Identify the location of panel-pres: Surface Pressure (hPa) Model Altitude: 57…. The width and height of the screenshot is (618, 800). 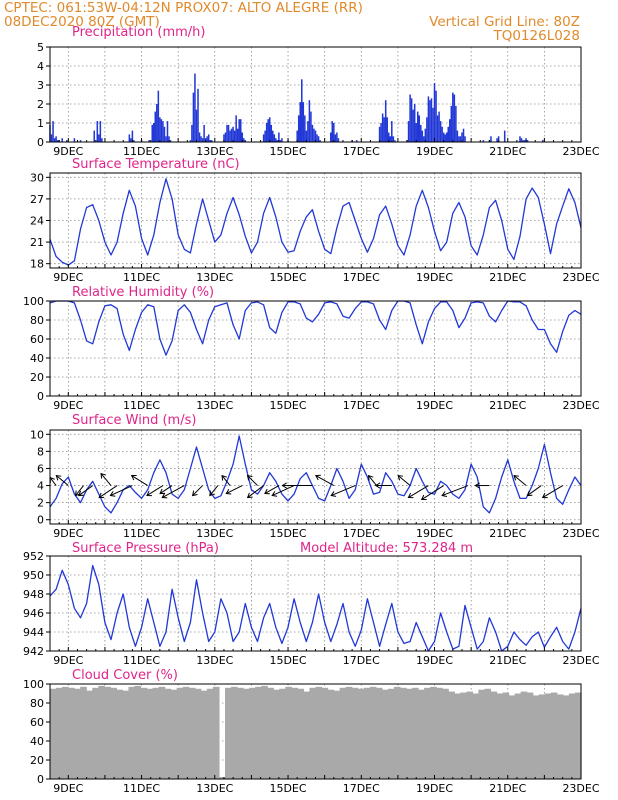
(311, 604).